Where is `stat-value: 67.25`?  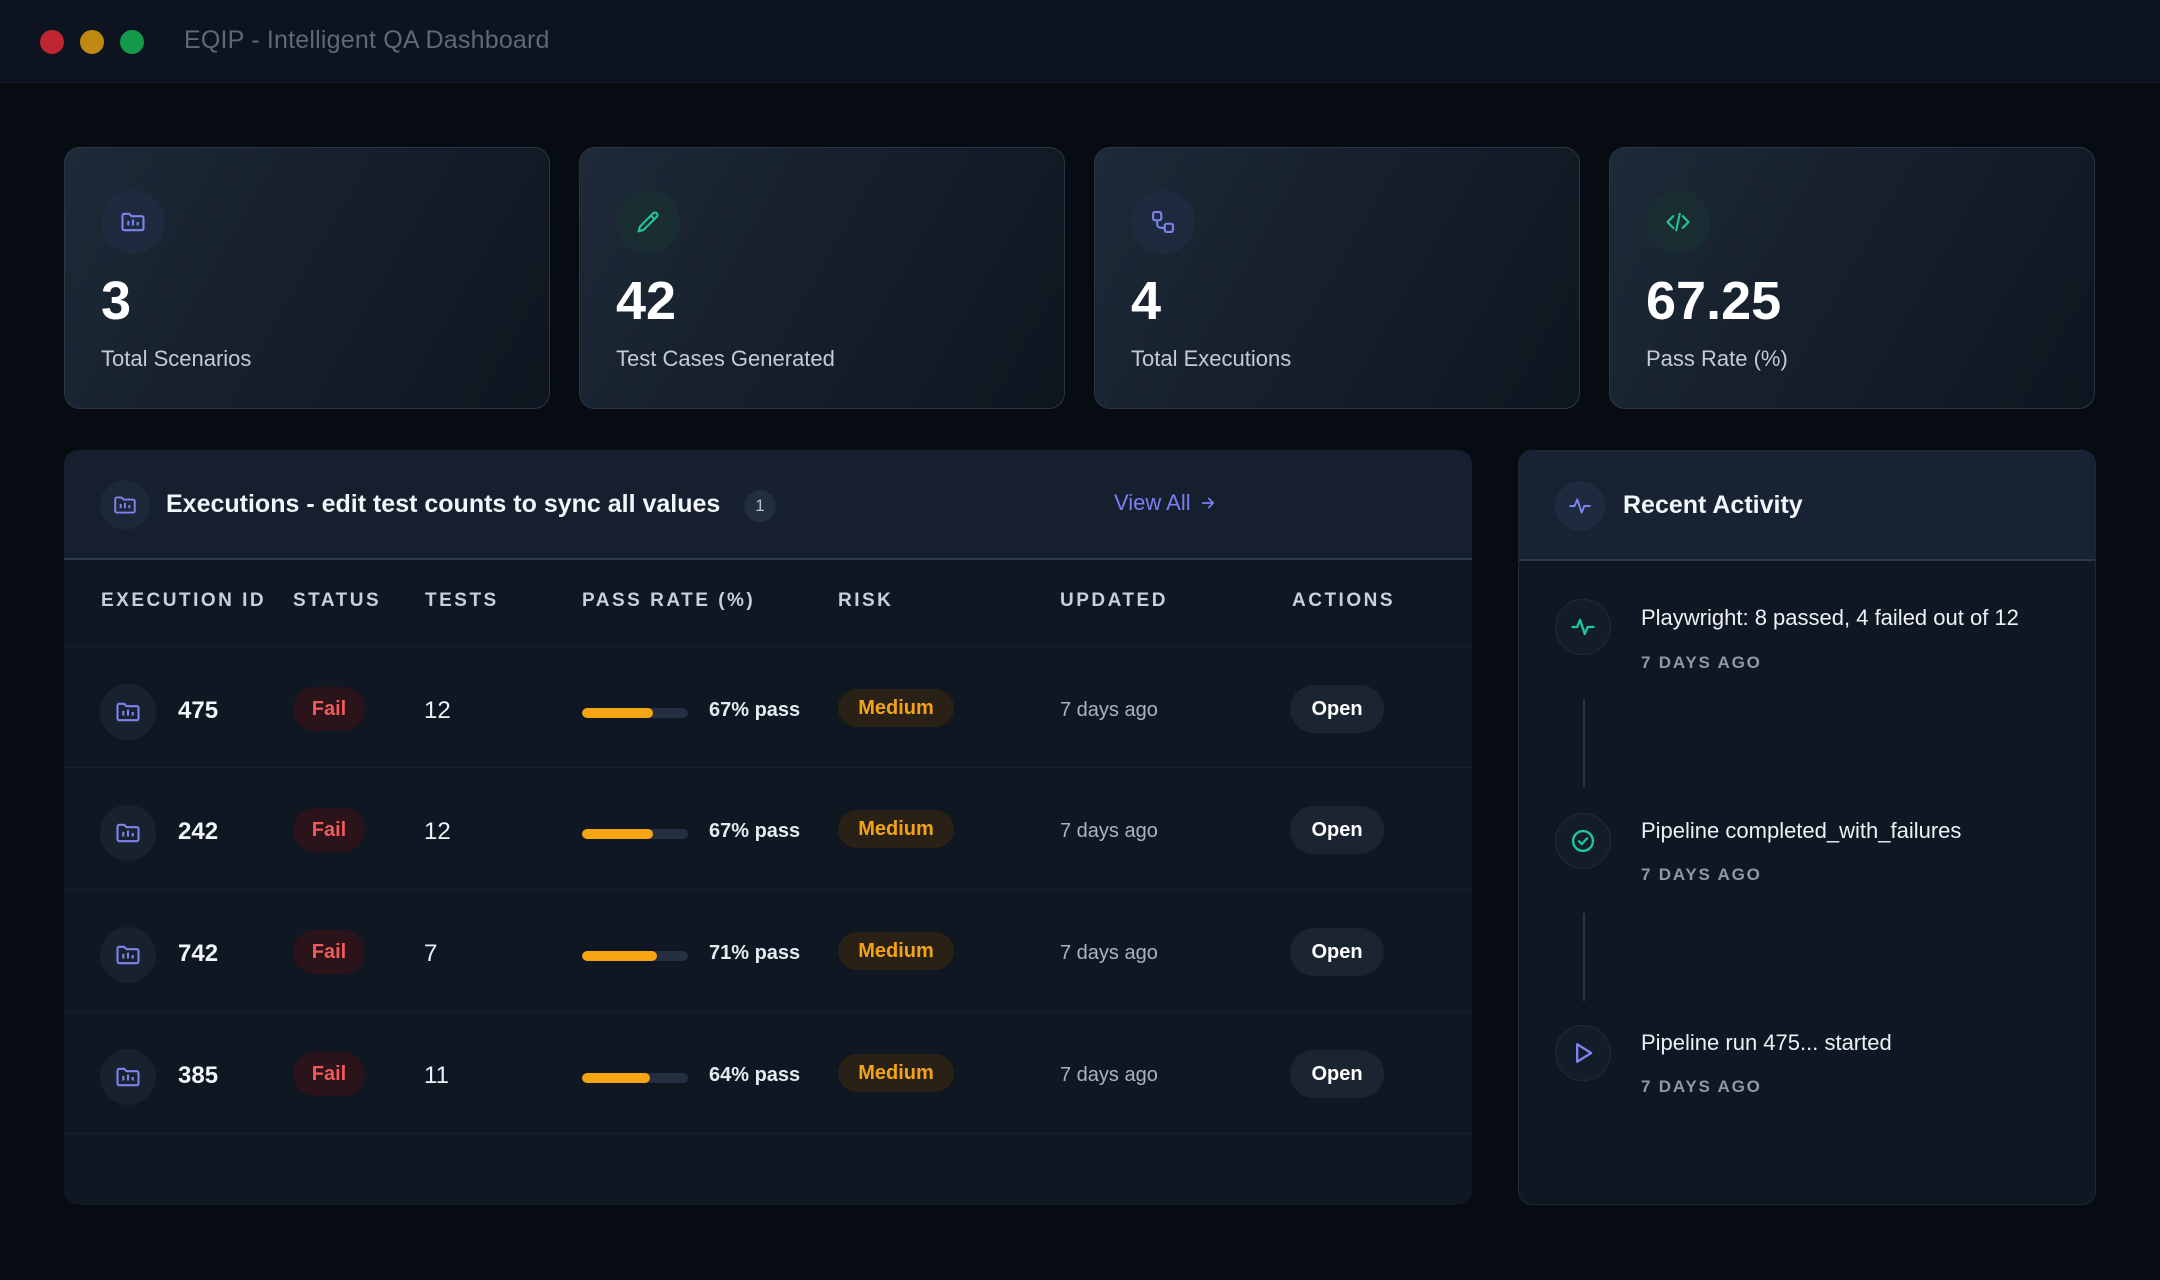
stat-value: 67.25 is located at coordinates (1714, 301).